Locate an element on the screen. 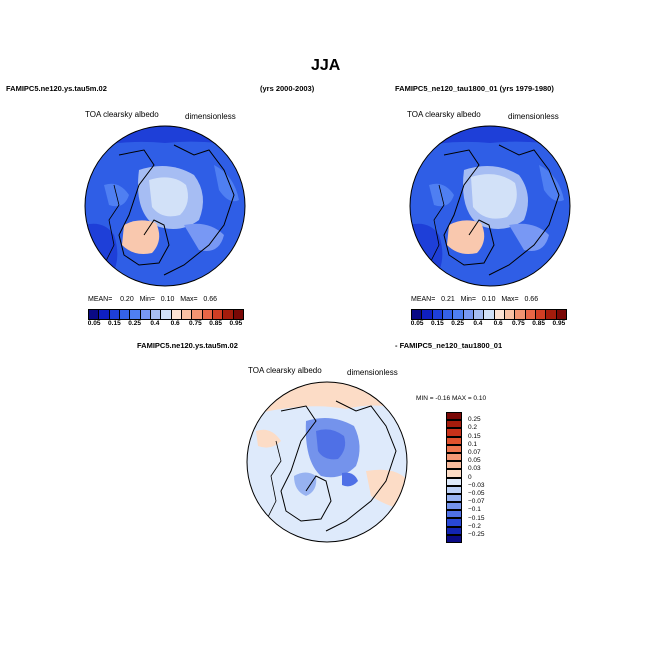 Image resolution: width=654 pixels, height=654 pixels. colorbar-tick-label: −0.2 is located at coordinates (474, 526).